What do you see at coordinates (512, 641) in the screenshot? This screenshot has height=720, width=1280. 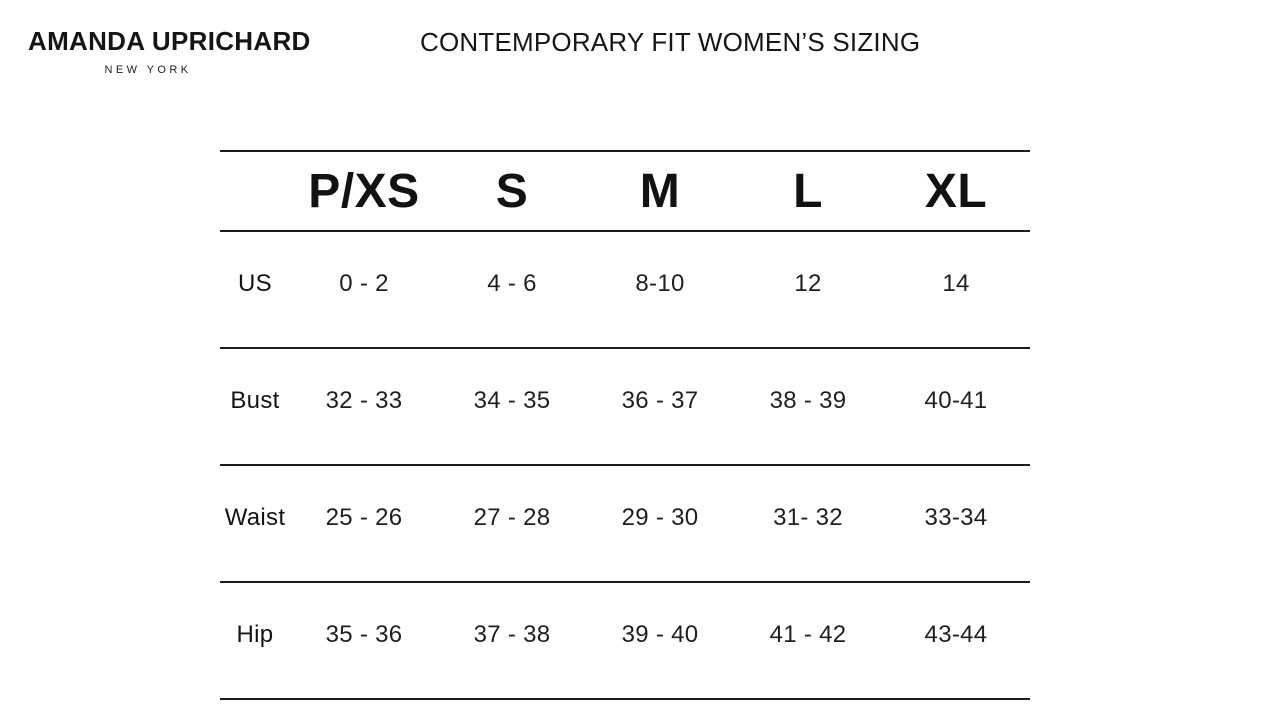 I see `cell-hip-s: 37 - 38` at bounding box center [512, 641].